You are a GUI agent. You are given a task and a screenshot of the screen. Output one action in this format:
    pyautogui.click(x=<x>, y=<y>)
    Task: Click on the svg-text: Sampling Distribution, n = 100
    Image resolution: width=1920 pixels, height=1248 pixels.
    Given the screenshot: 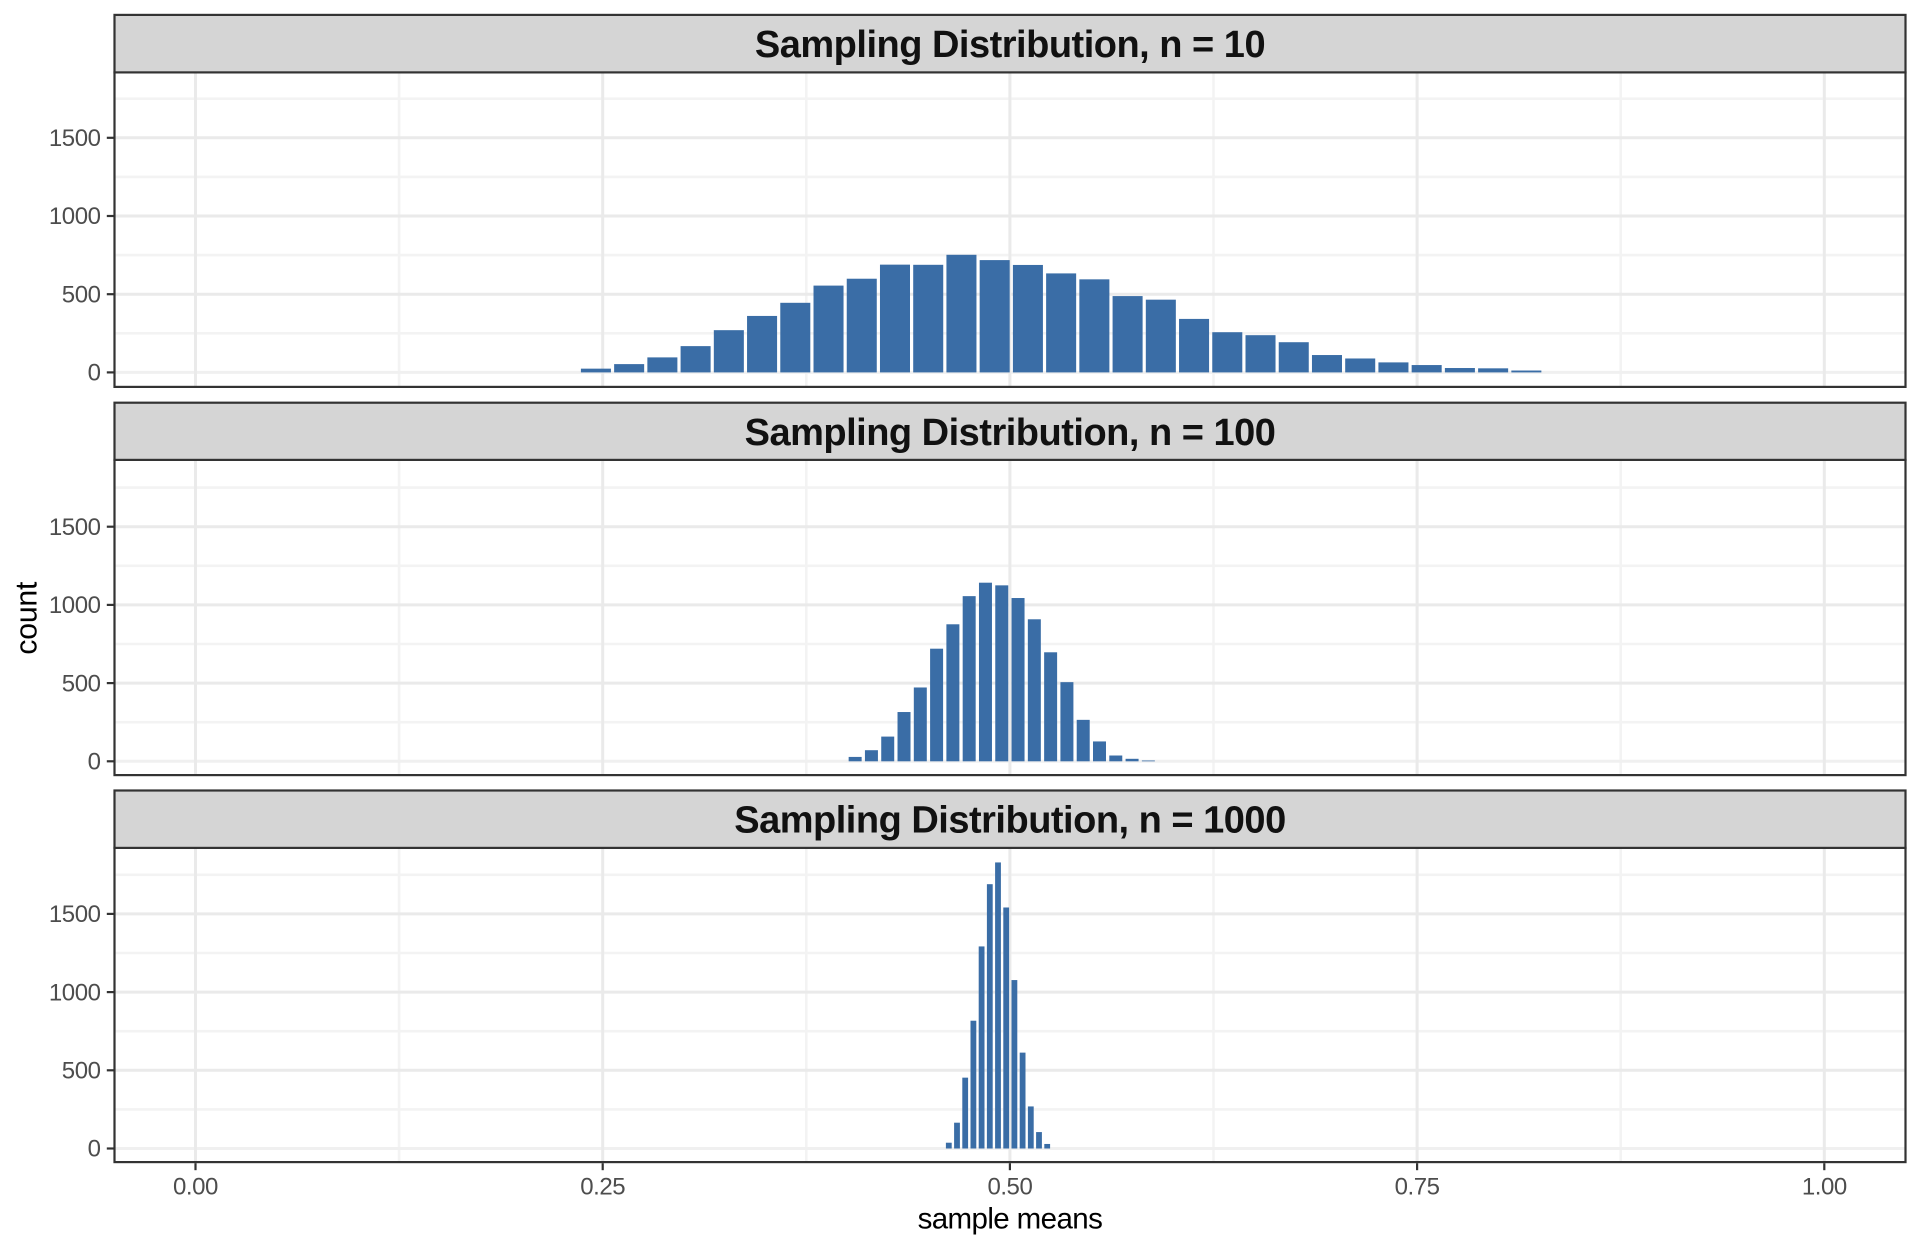 What is the action you would take?
    pyautogui.click(x=1010, y=433)
    